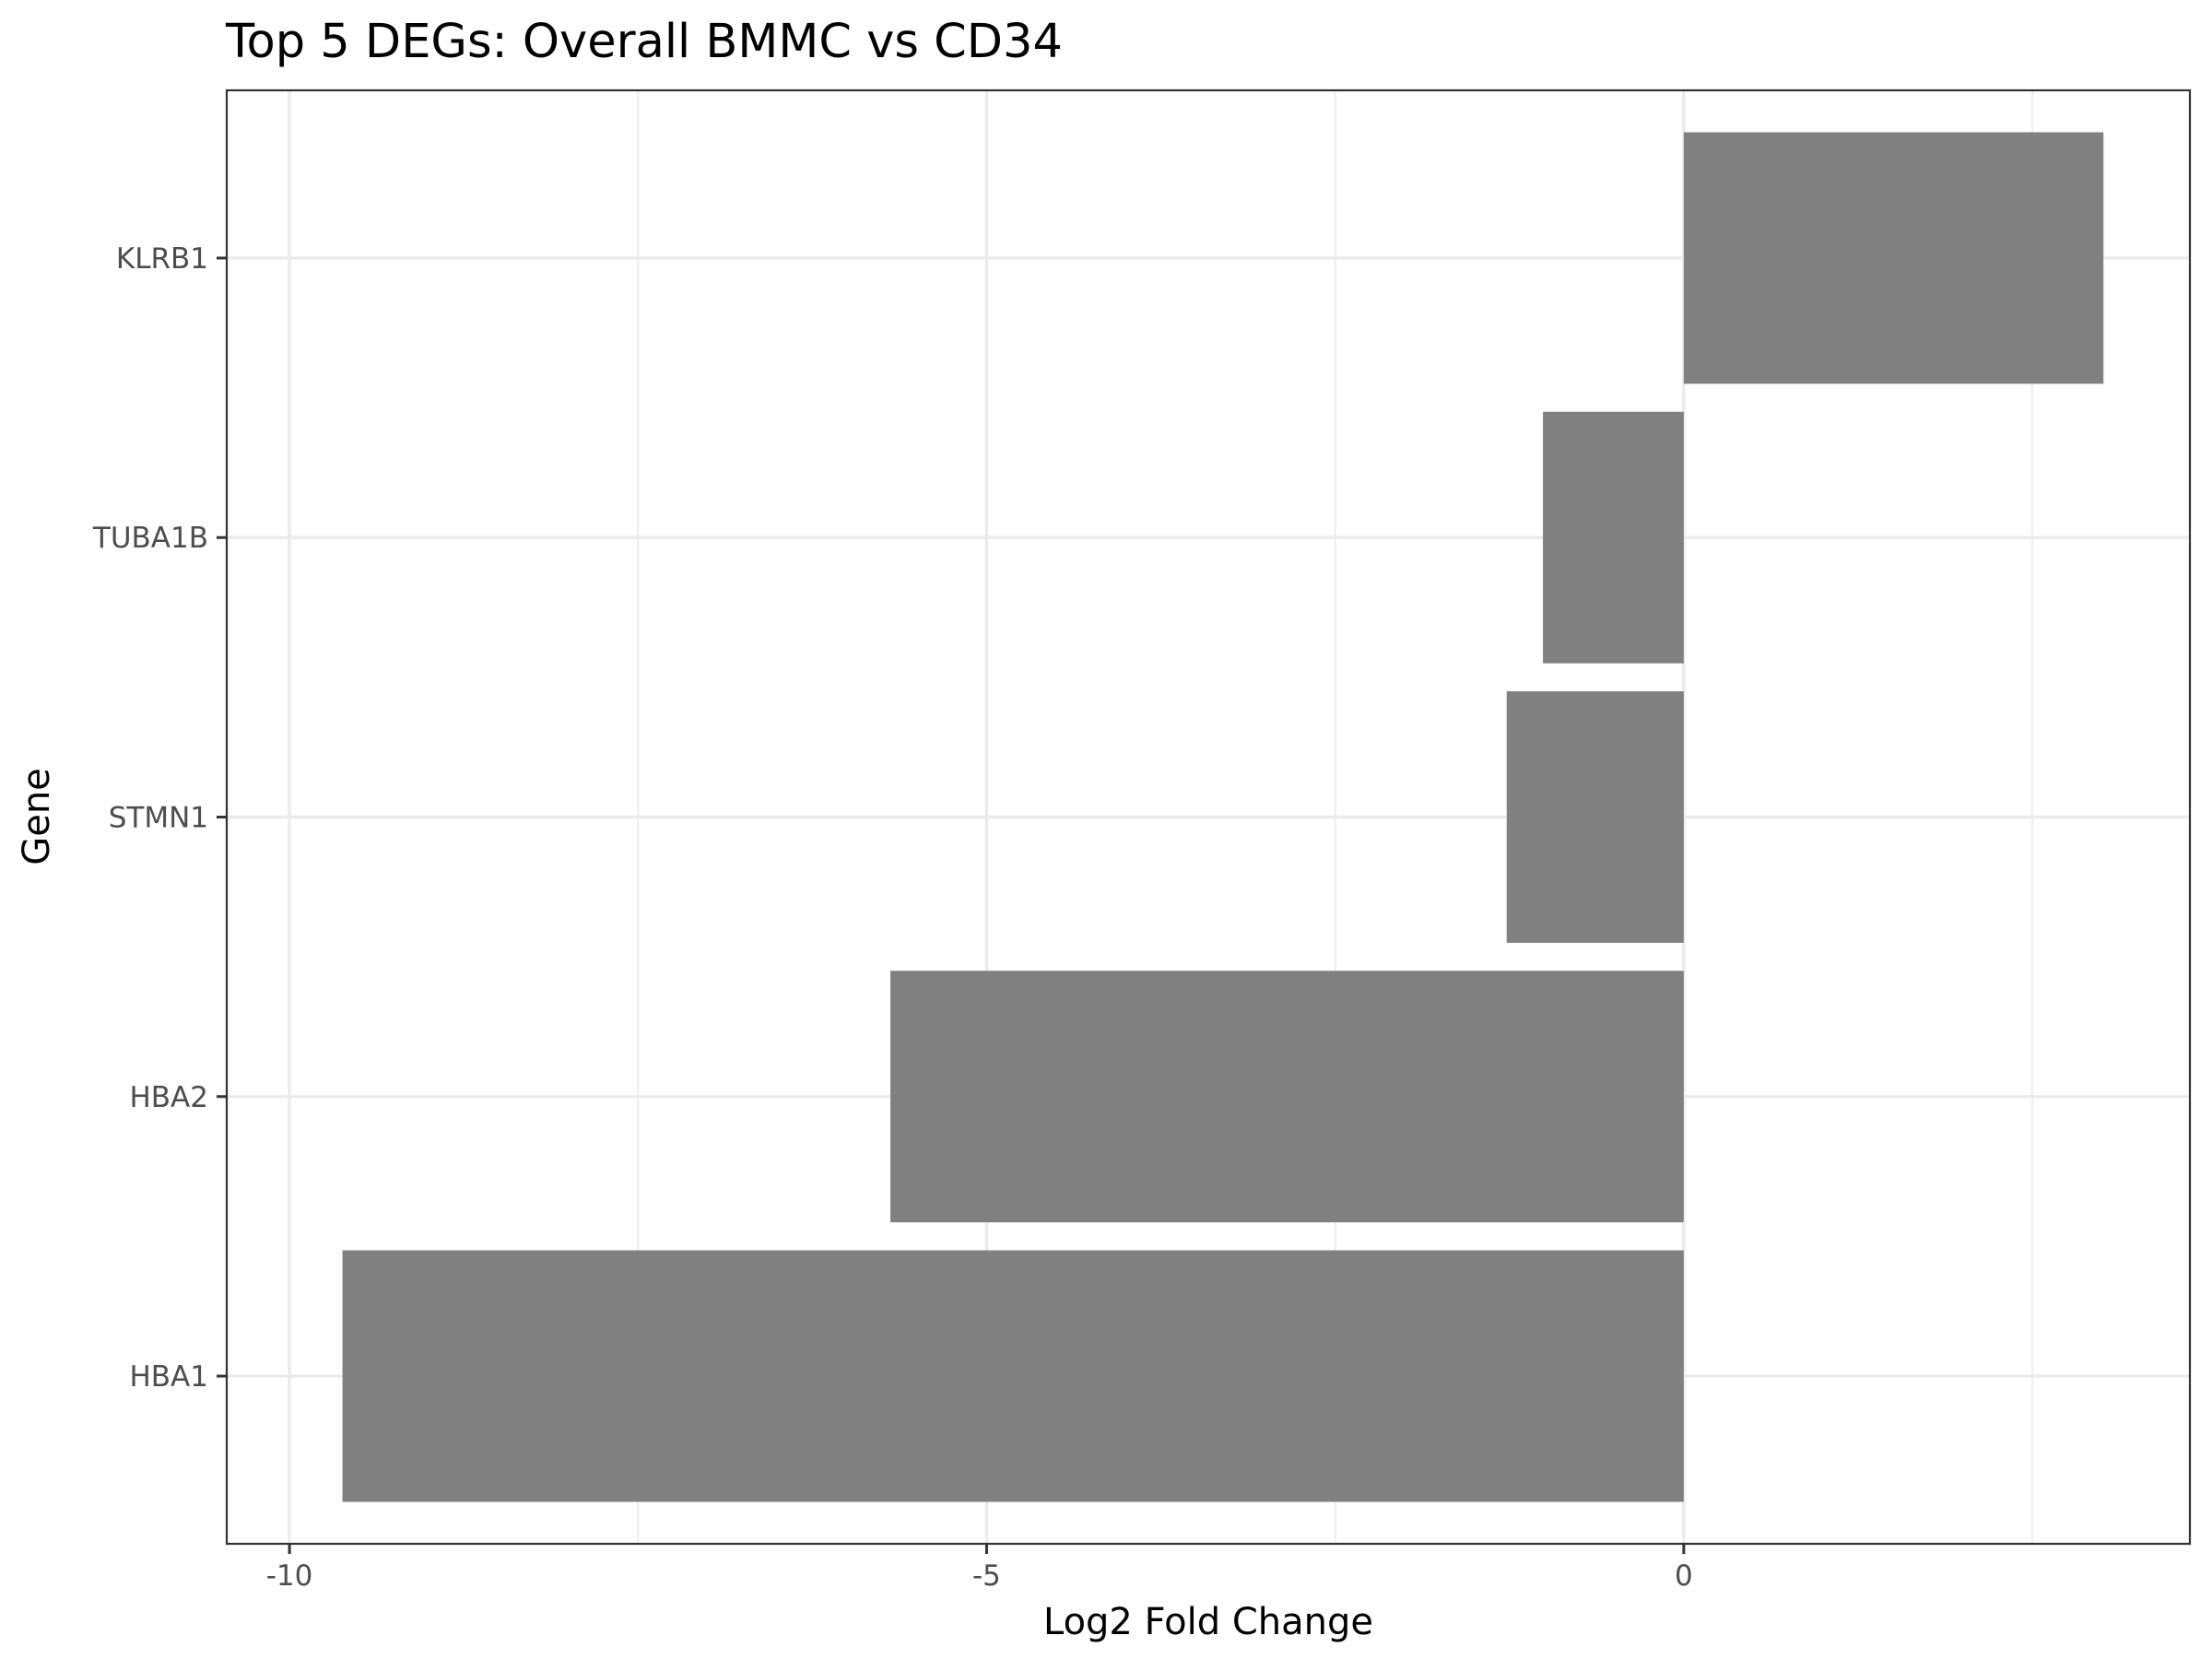  Describe the element at coordinates (168, 1097) in the screenshot. I see `y-tick-label: HBA2` at that location.